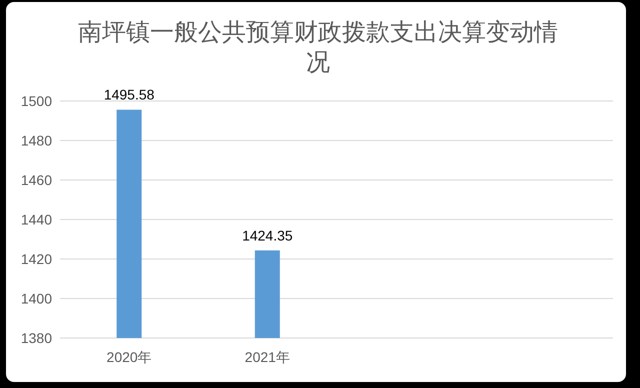 The height and width of the screenshot is (388, 640). What do you see at coordinates (267, 357) in the screenshot?
I see `x-tick-label: 2021年` at bounding box center [267, 357].